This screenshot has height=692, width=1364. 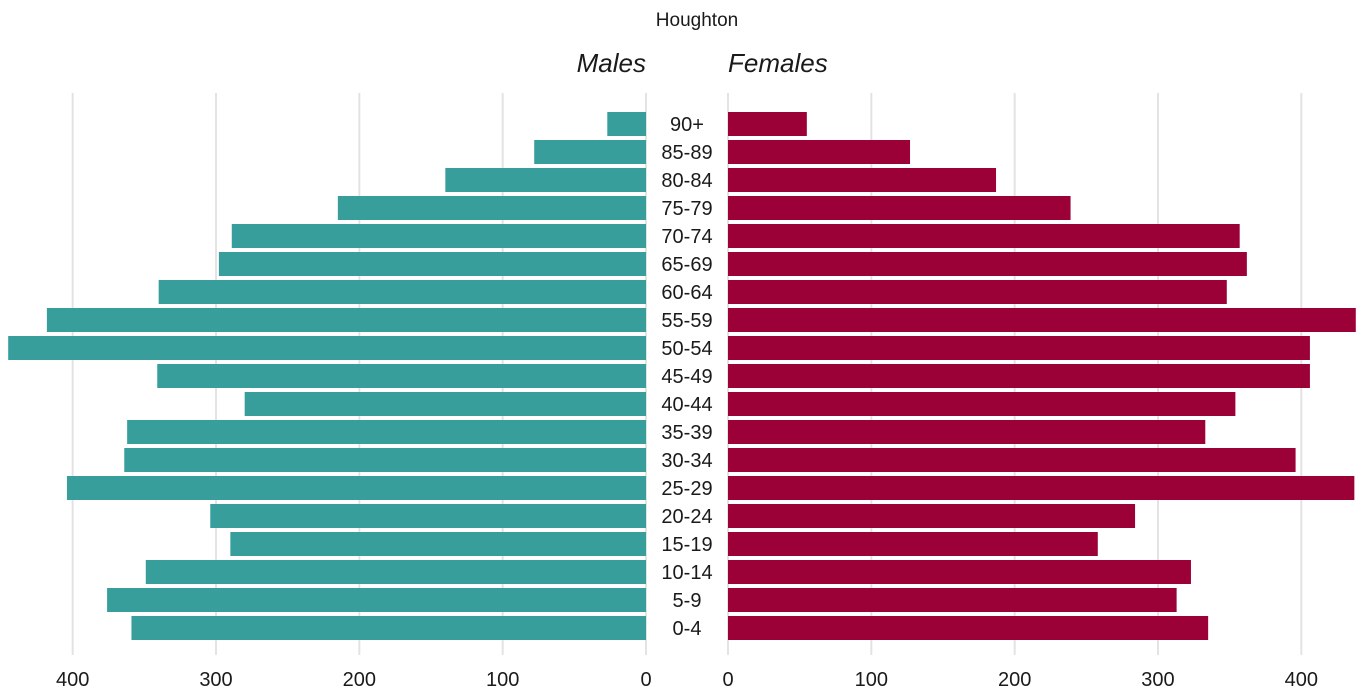 What do you see at coordinates (215, 680) in the screenshot?
I see `tick-label-males-300: 300` at bounding box center [215, 680].